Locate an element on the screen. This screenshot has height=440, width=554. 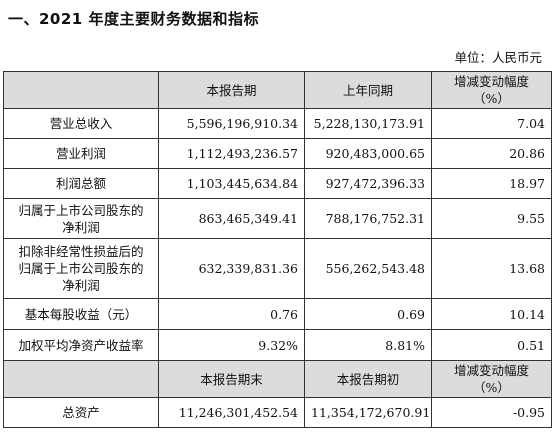
row-label-line: 营业利润 is located at coordinates (80, 153).